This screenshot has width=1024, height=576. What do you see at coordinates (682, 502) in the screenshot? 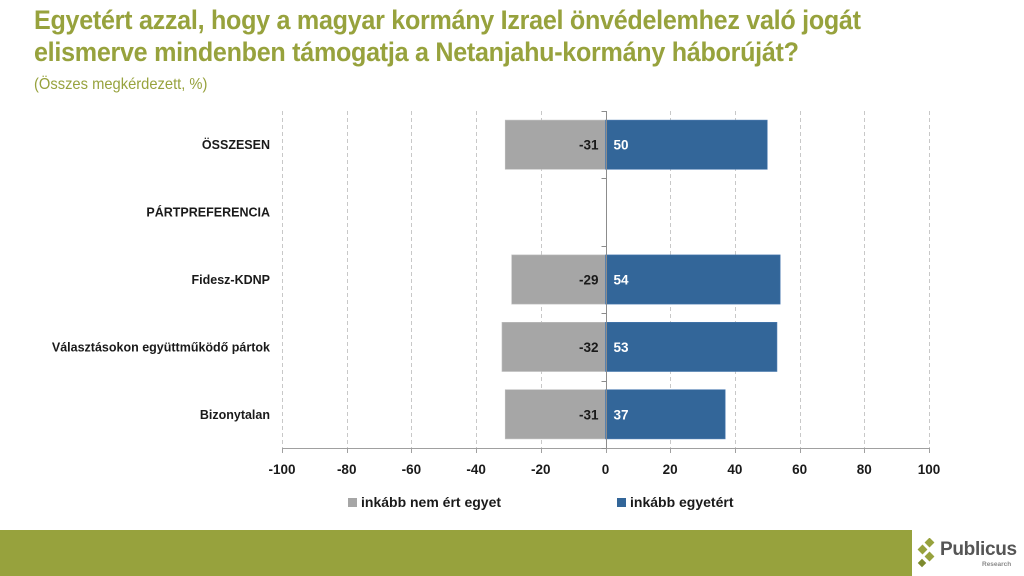
I see `legend-label-agree: inkább egyetért` at bounding box center [682, 502].